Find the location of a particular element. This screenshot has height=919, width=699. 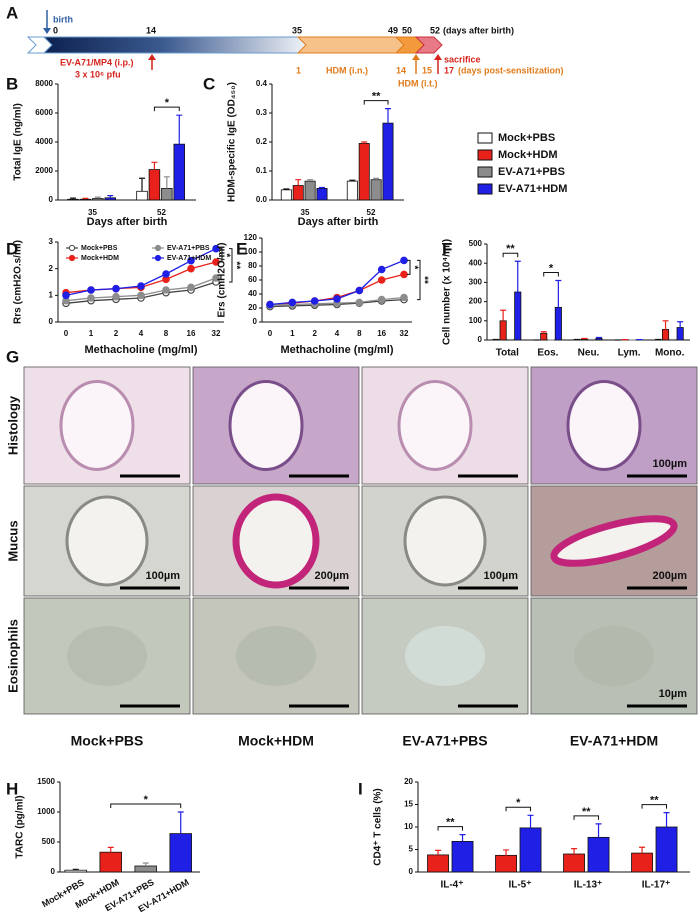

infection-label: EV-A71/MP4 (i.p.) is located at coordinates (97, 62).